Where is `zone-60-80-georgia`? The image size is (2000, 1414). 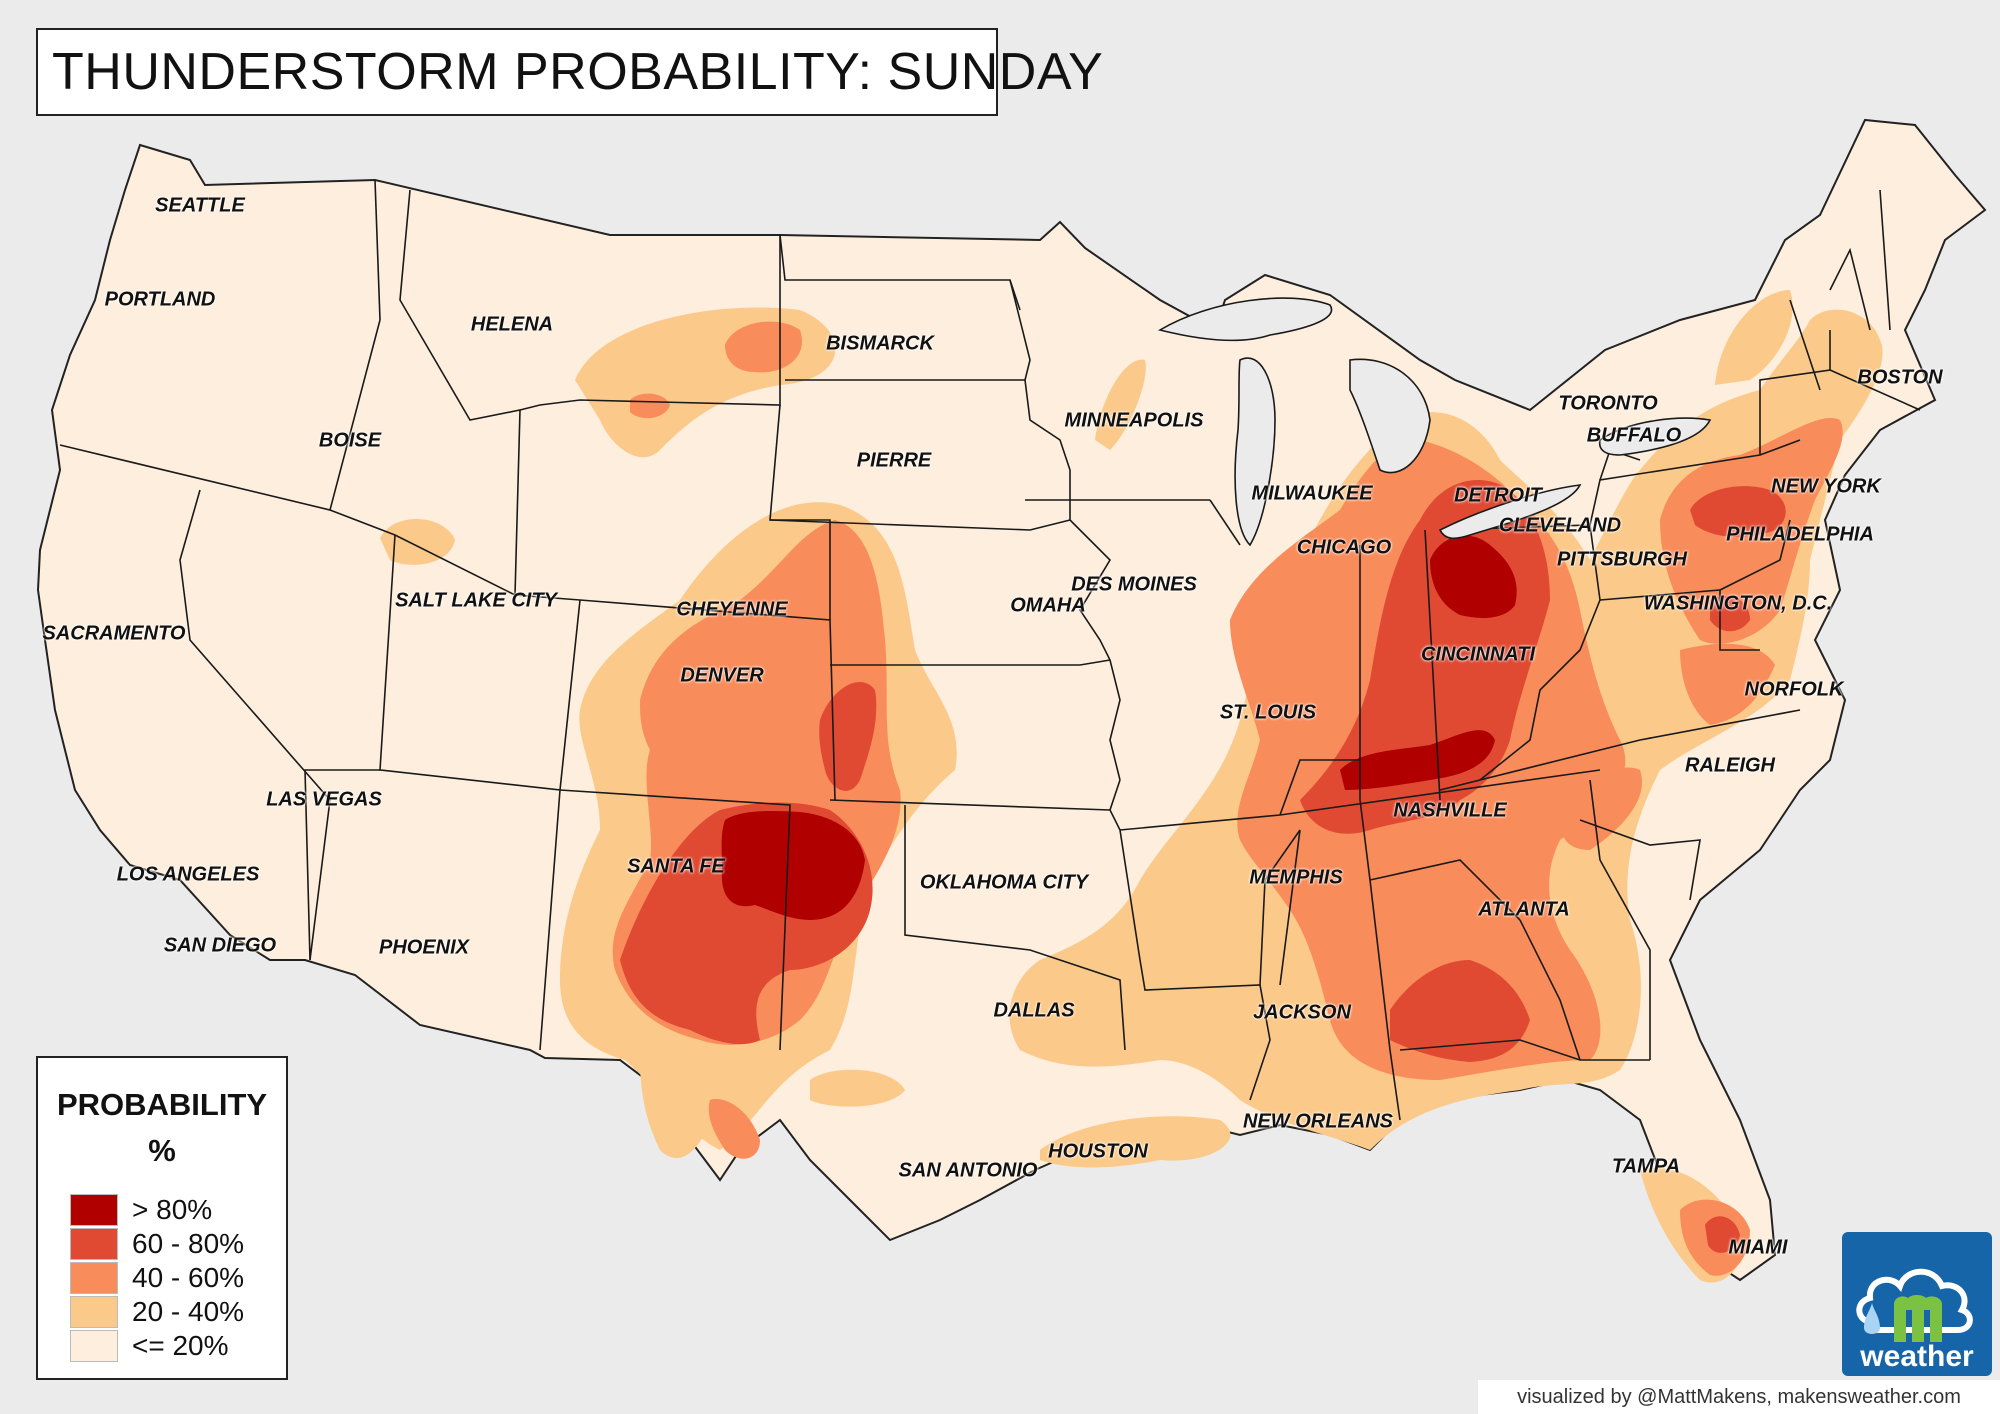
zone-60-80-georgia is located at coordinates (1460, 1011).